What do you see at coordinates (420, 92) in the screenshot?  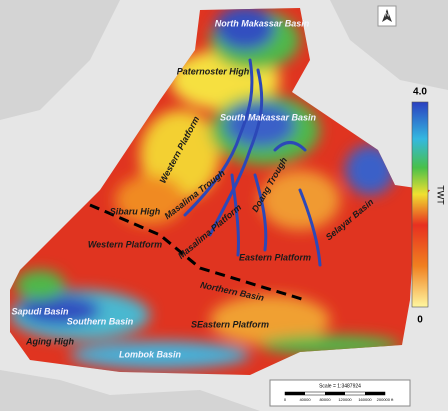 I see `colorbar-top-label: 4.0` at bounding box center [420, 92].